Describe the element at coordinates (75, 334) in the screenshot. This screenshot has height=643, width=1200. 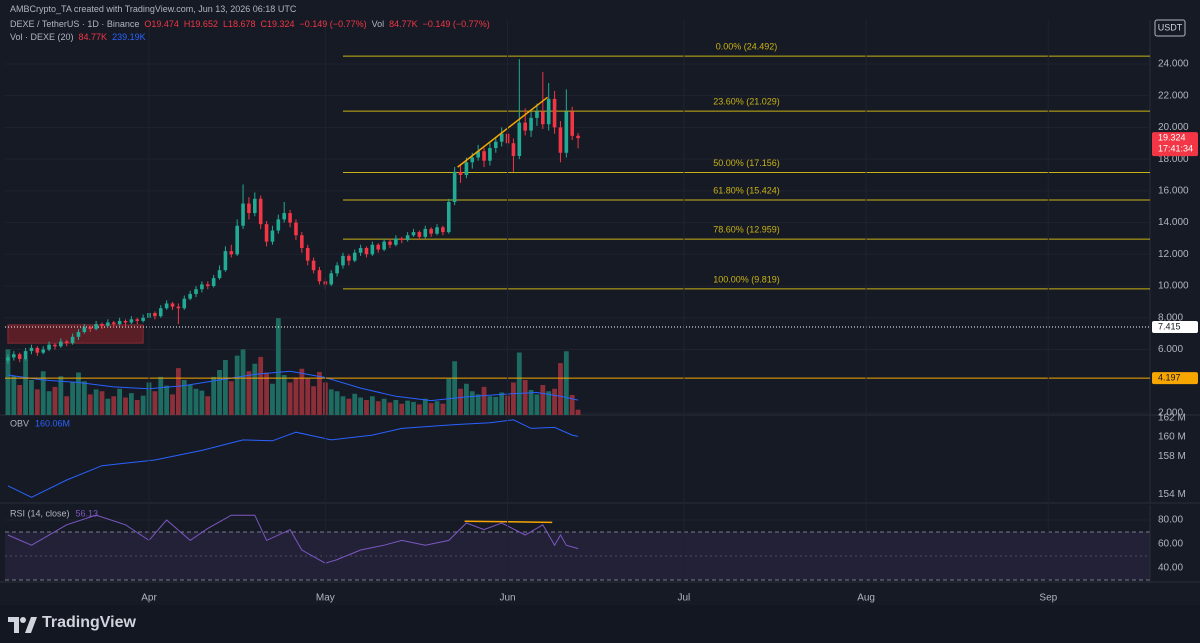
I see `supply-zone` at that location.